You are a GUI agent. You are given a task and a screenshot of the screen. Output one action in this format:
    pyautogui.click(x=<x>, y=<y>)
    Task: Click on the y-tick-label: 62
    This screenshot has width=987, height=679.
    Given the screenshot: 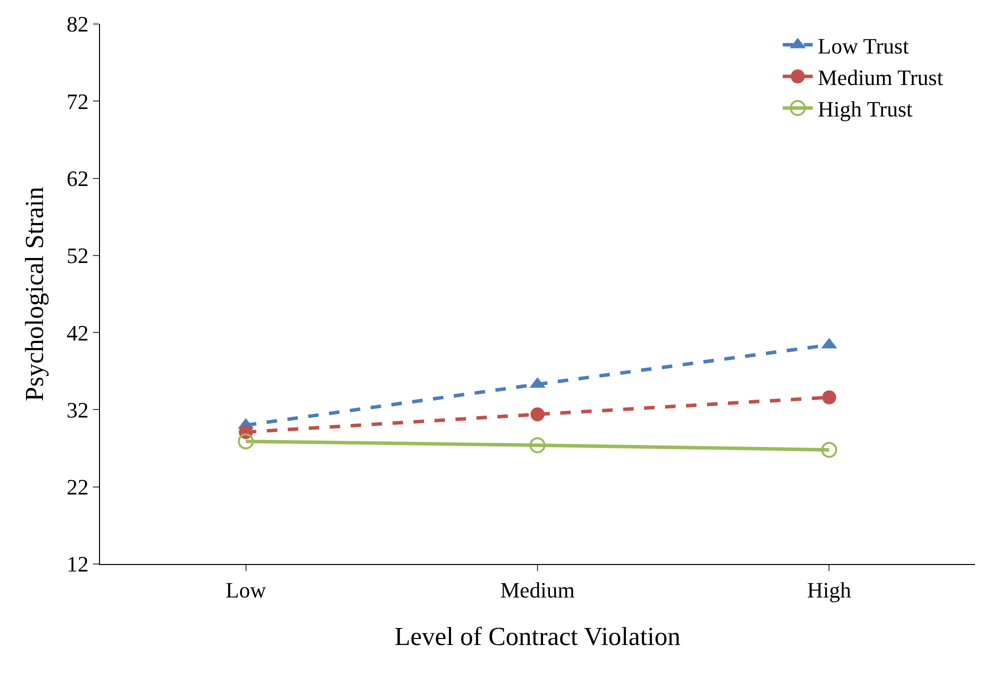 What is the action you would take?
    pyautogui.click(x=77, y=178)
    